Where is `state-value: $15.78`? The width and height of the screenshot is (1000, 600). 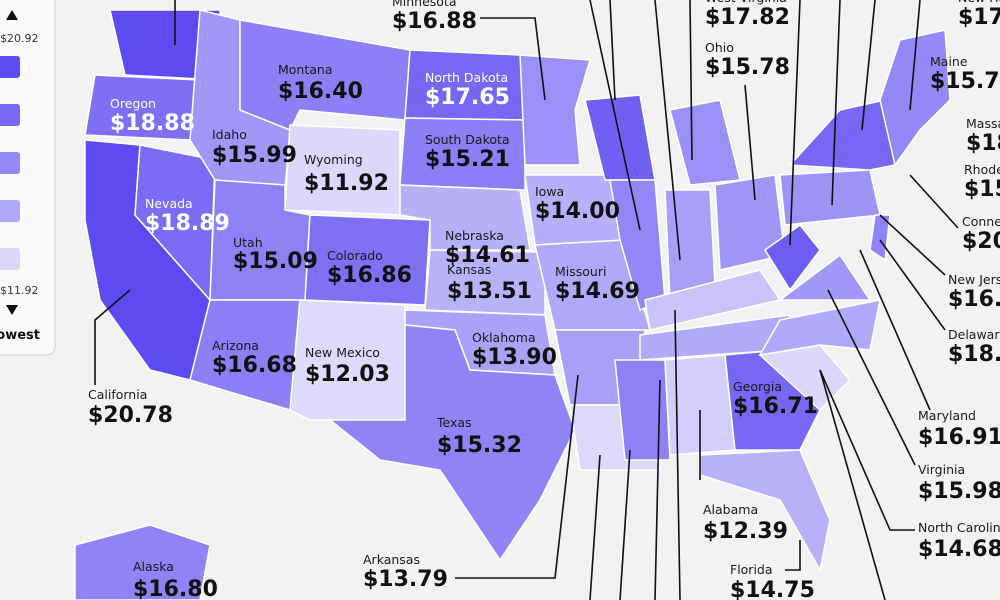 state-value: $15.78 is located at coordinates (747, 67).